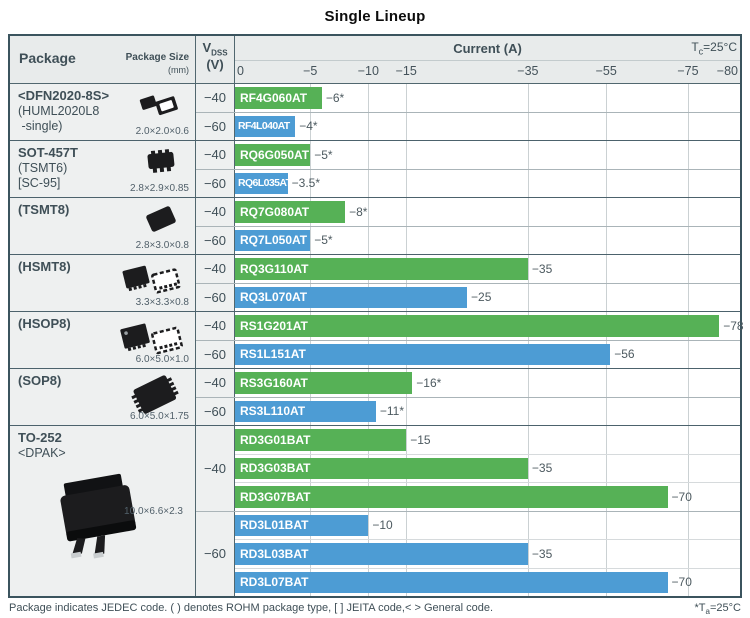 The width and height of the screenshot is (750, 618). What do you see at coordinates (273, 411) in the screenshot?
I see `part-number: RS3L110AT` at bounding box center [273, 411].